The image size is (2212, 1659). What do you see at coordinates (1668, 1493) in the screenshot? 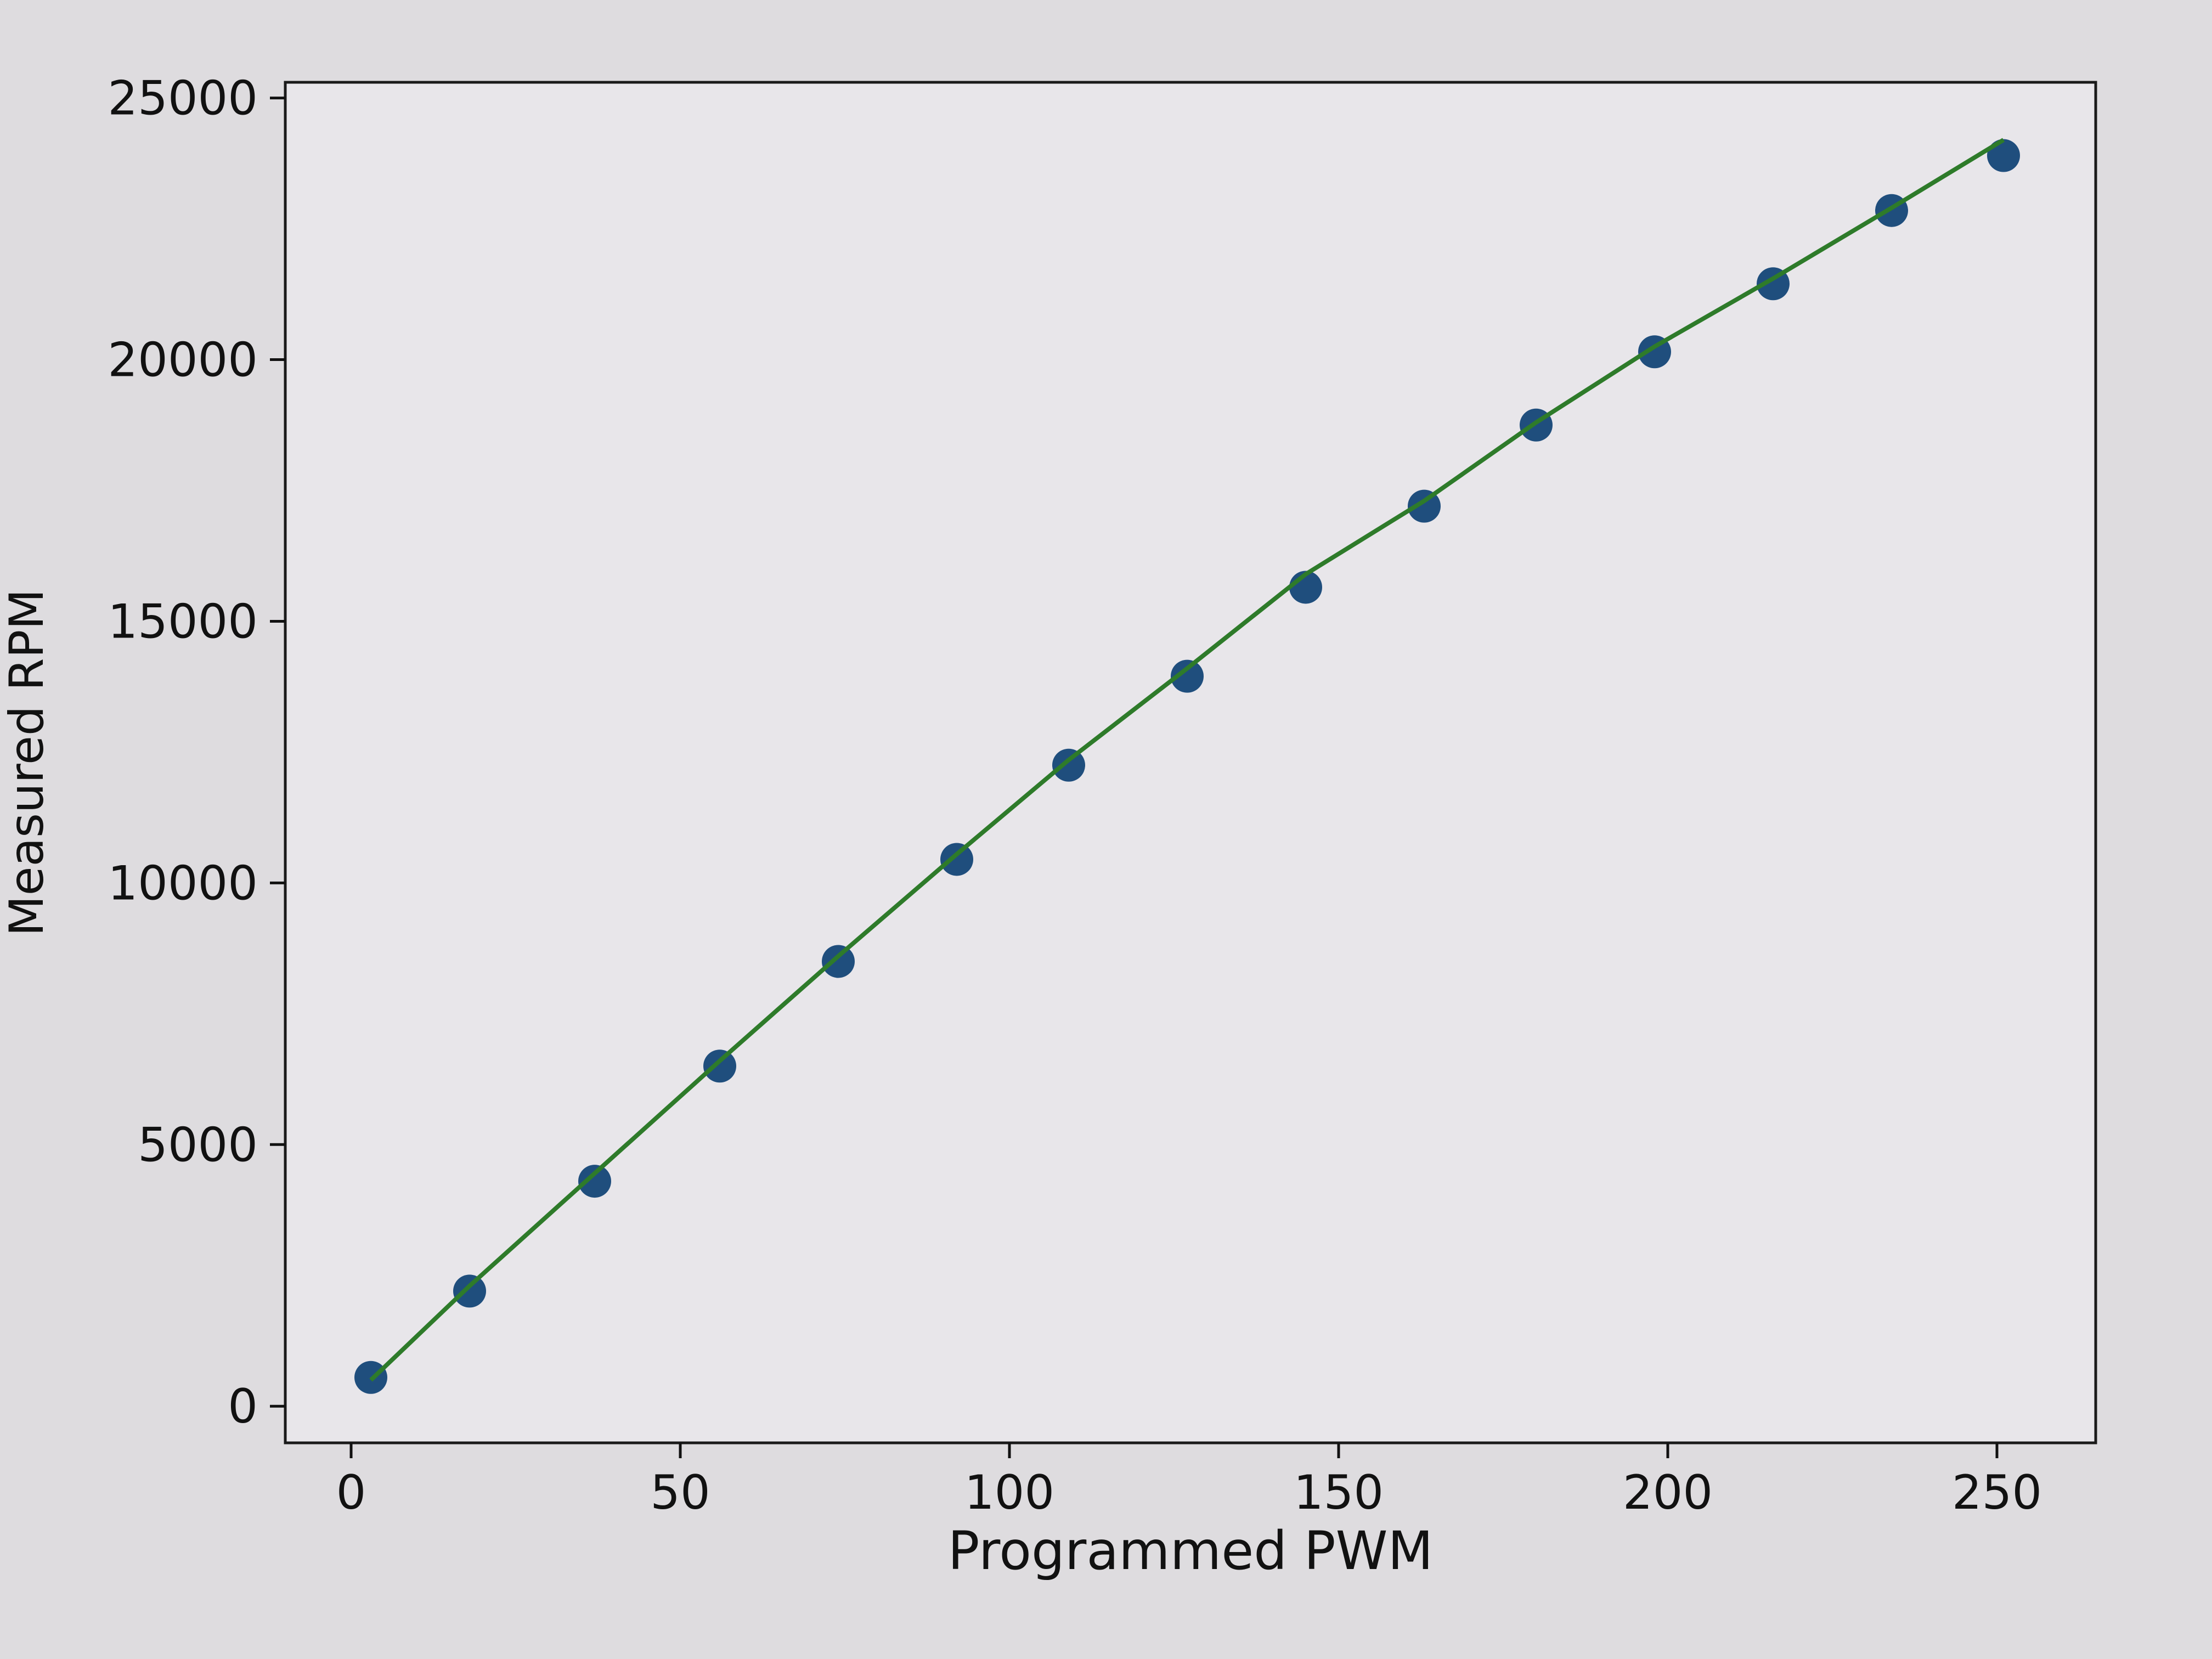
I see `x-tick-label: 200` at bounding box center [1668, 1493].